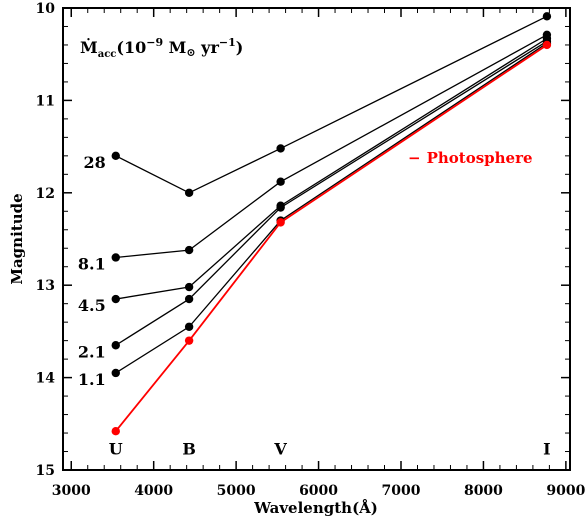 This screenshot has height=520, width=585. What do you see at coordinates (45, 471) in the screenshot?
I see `y-tick-label: 15` at bounding box center [45, 471].